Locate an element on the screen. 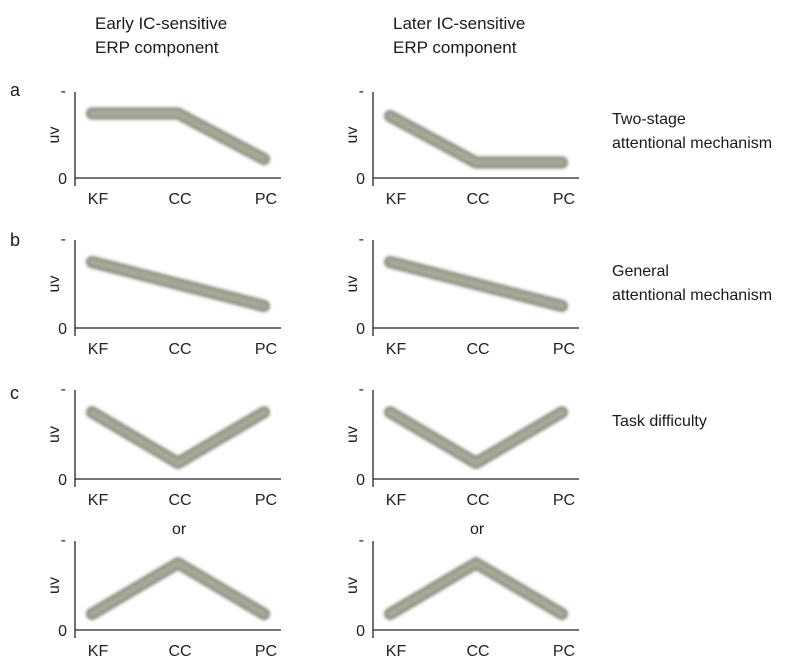 The width and height of the screenshot is (811, 656). row-label-b: General attentional mechanism is located at coordinates (692, 284).